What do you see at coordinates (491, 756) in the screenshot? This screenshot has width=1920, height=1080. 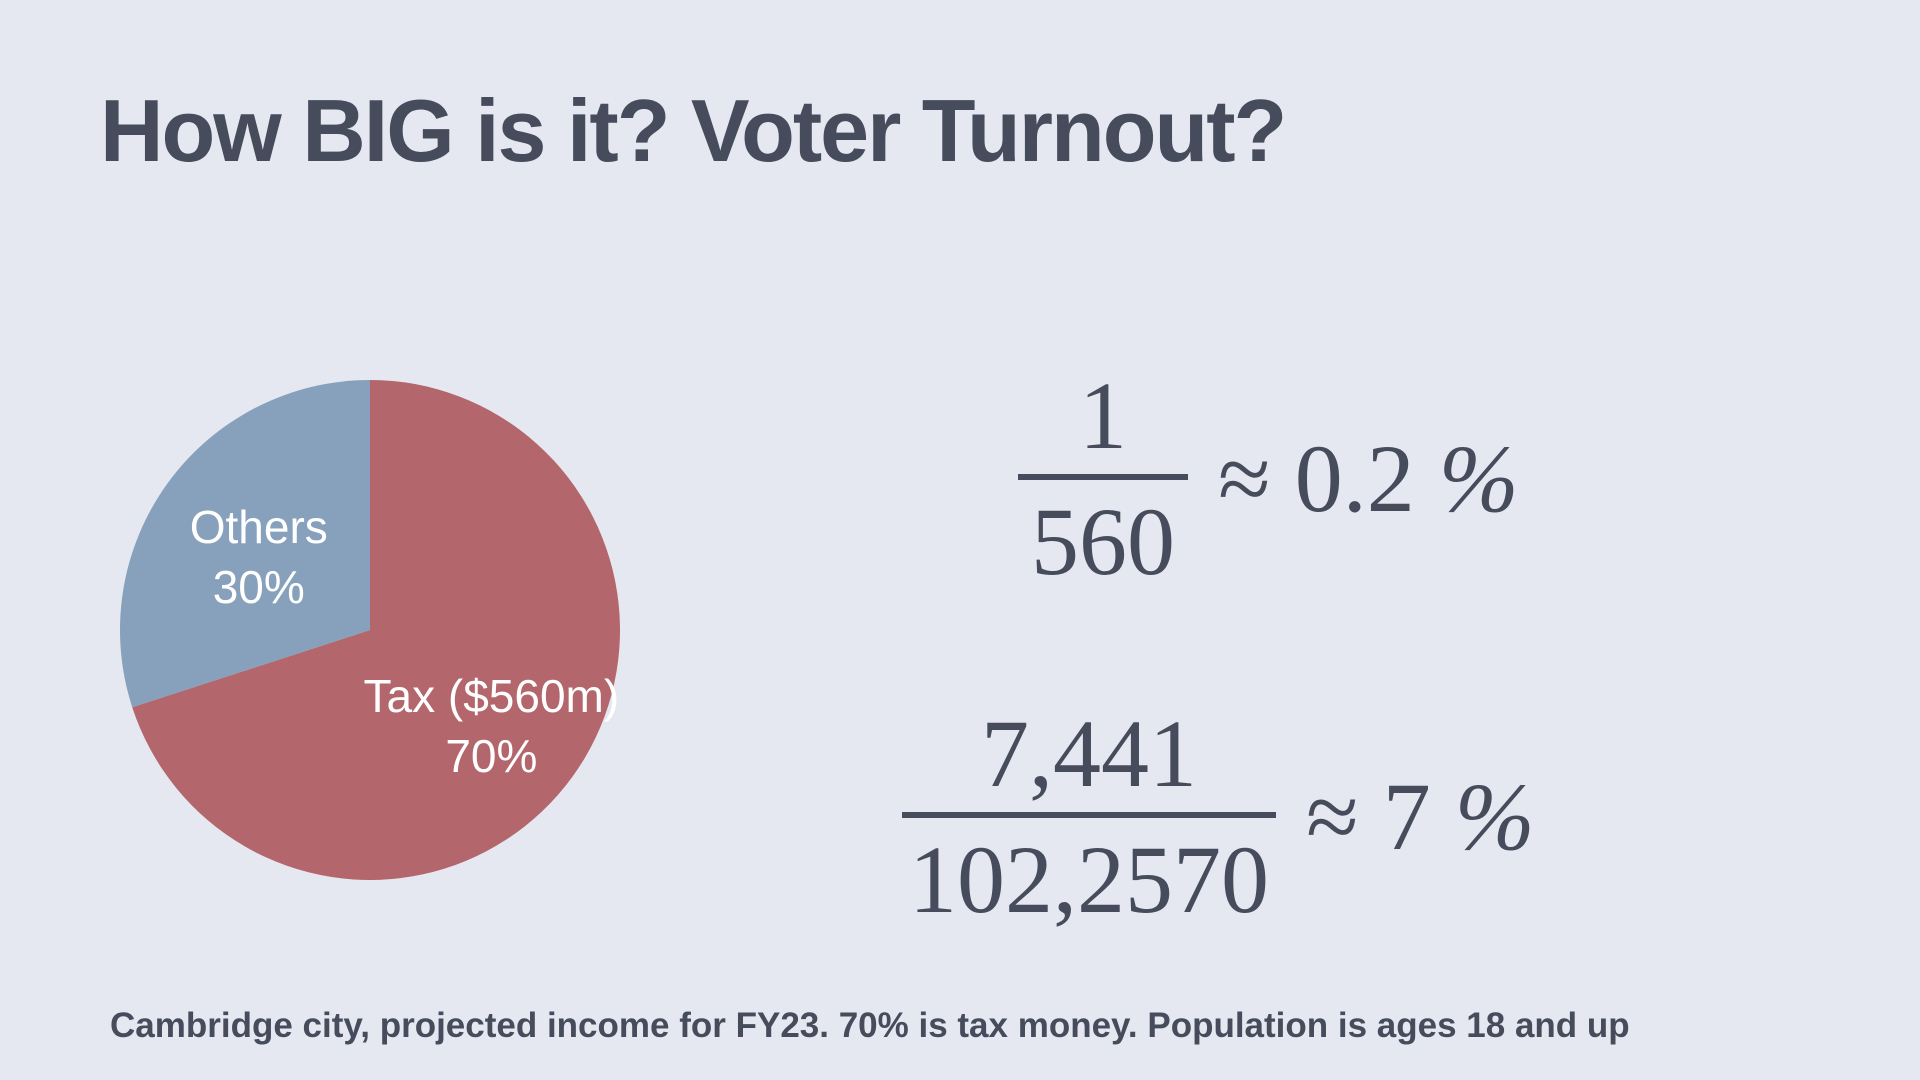 I see `slice-value-label: 70%` at bounding box center [491, 756].